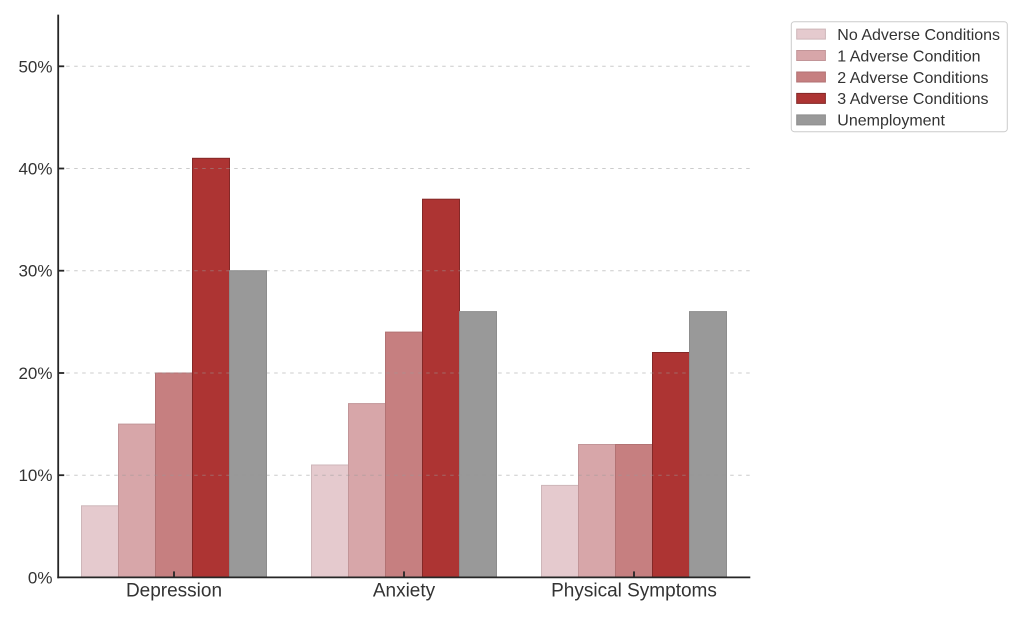  What do you see at coordinates (35, 373) in the screenshot?
I see `svg-text: 20%` at bounding box center [35, 373].